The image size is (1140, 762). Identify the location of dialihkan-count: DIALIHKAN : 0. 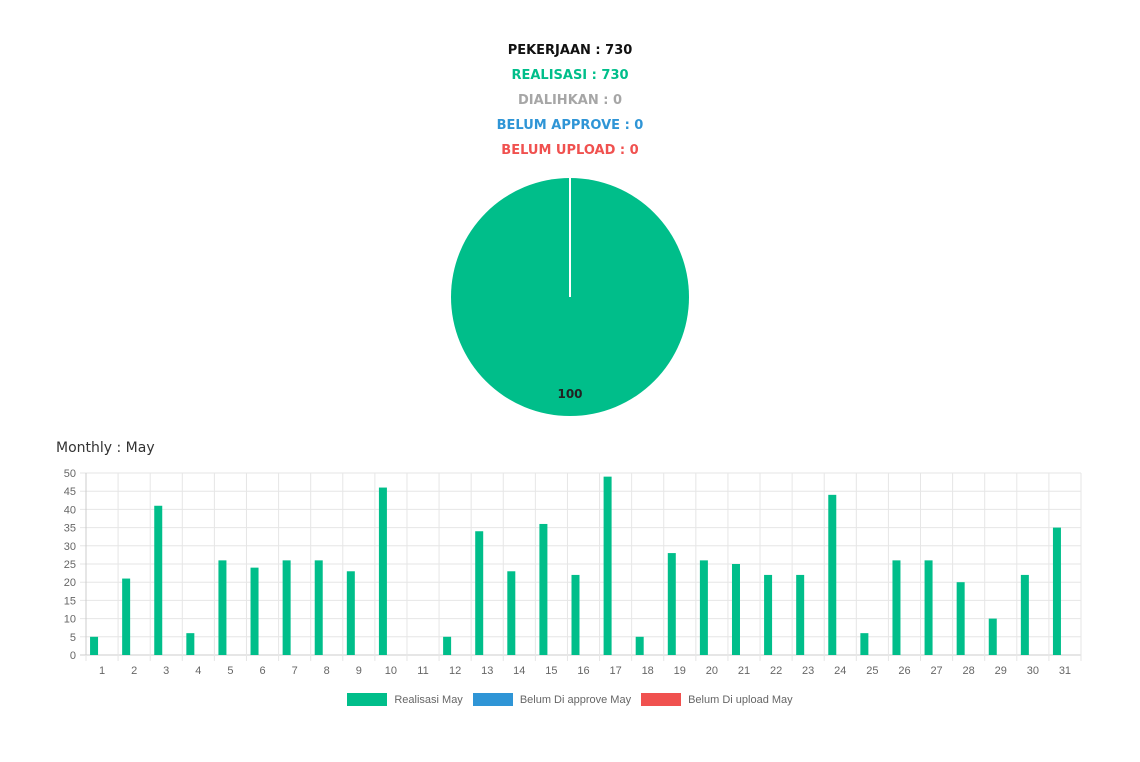
(570, 100).